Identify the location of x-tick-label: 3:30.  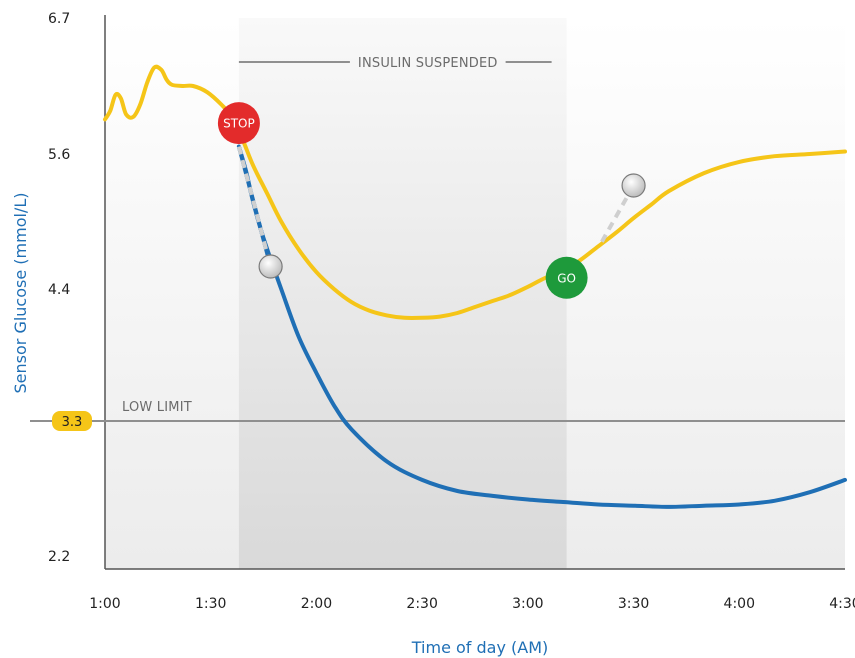
(633, 604).